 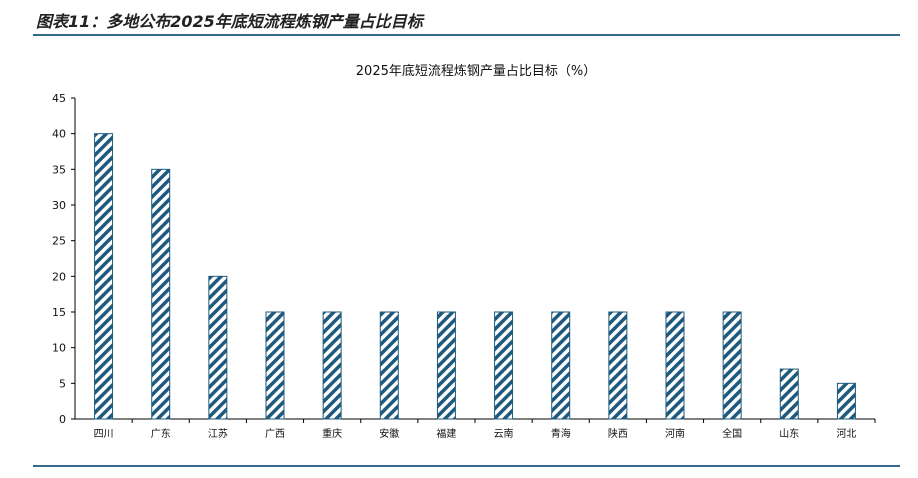 What do you see at coordinates (275, 434) in the screenshot?
I see `x-tick-label: 广西` at bounding box center [275, 434].